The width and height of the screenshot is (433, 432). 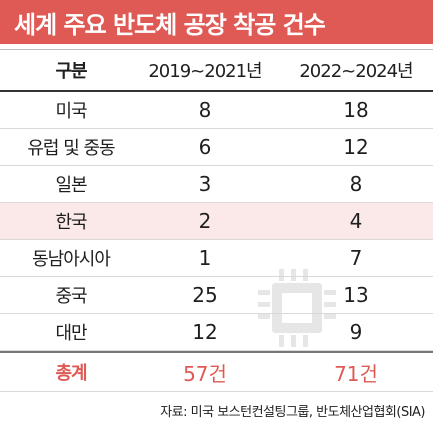 What do you see at coordinates (205, 258) in the screenshot?
I see `value-2019-2021: 1` at bounding box center [205, 258].